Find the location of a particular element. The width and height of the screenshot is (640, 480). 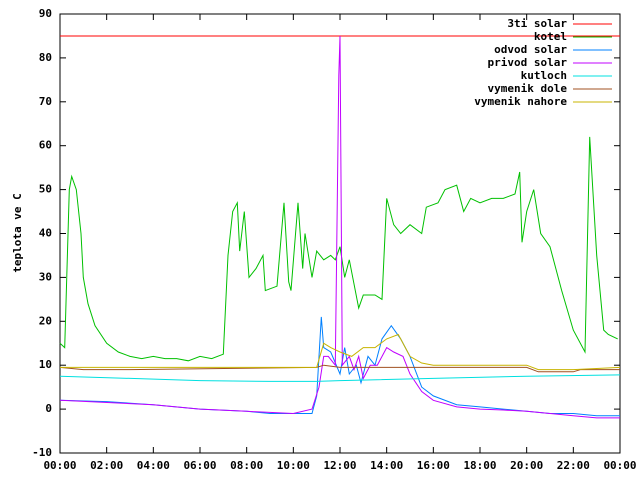

y-tick-label: 20 is located at coordinates (45, 320).